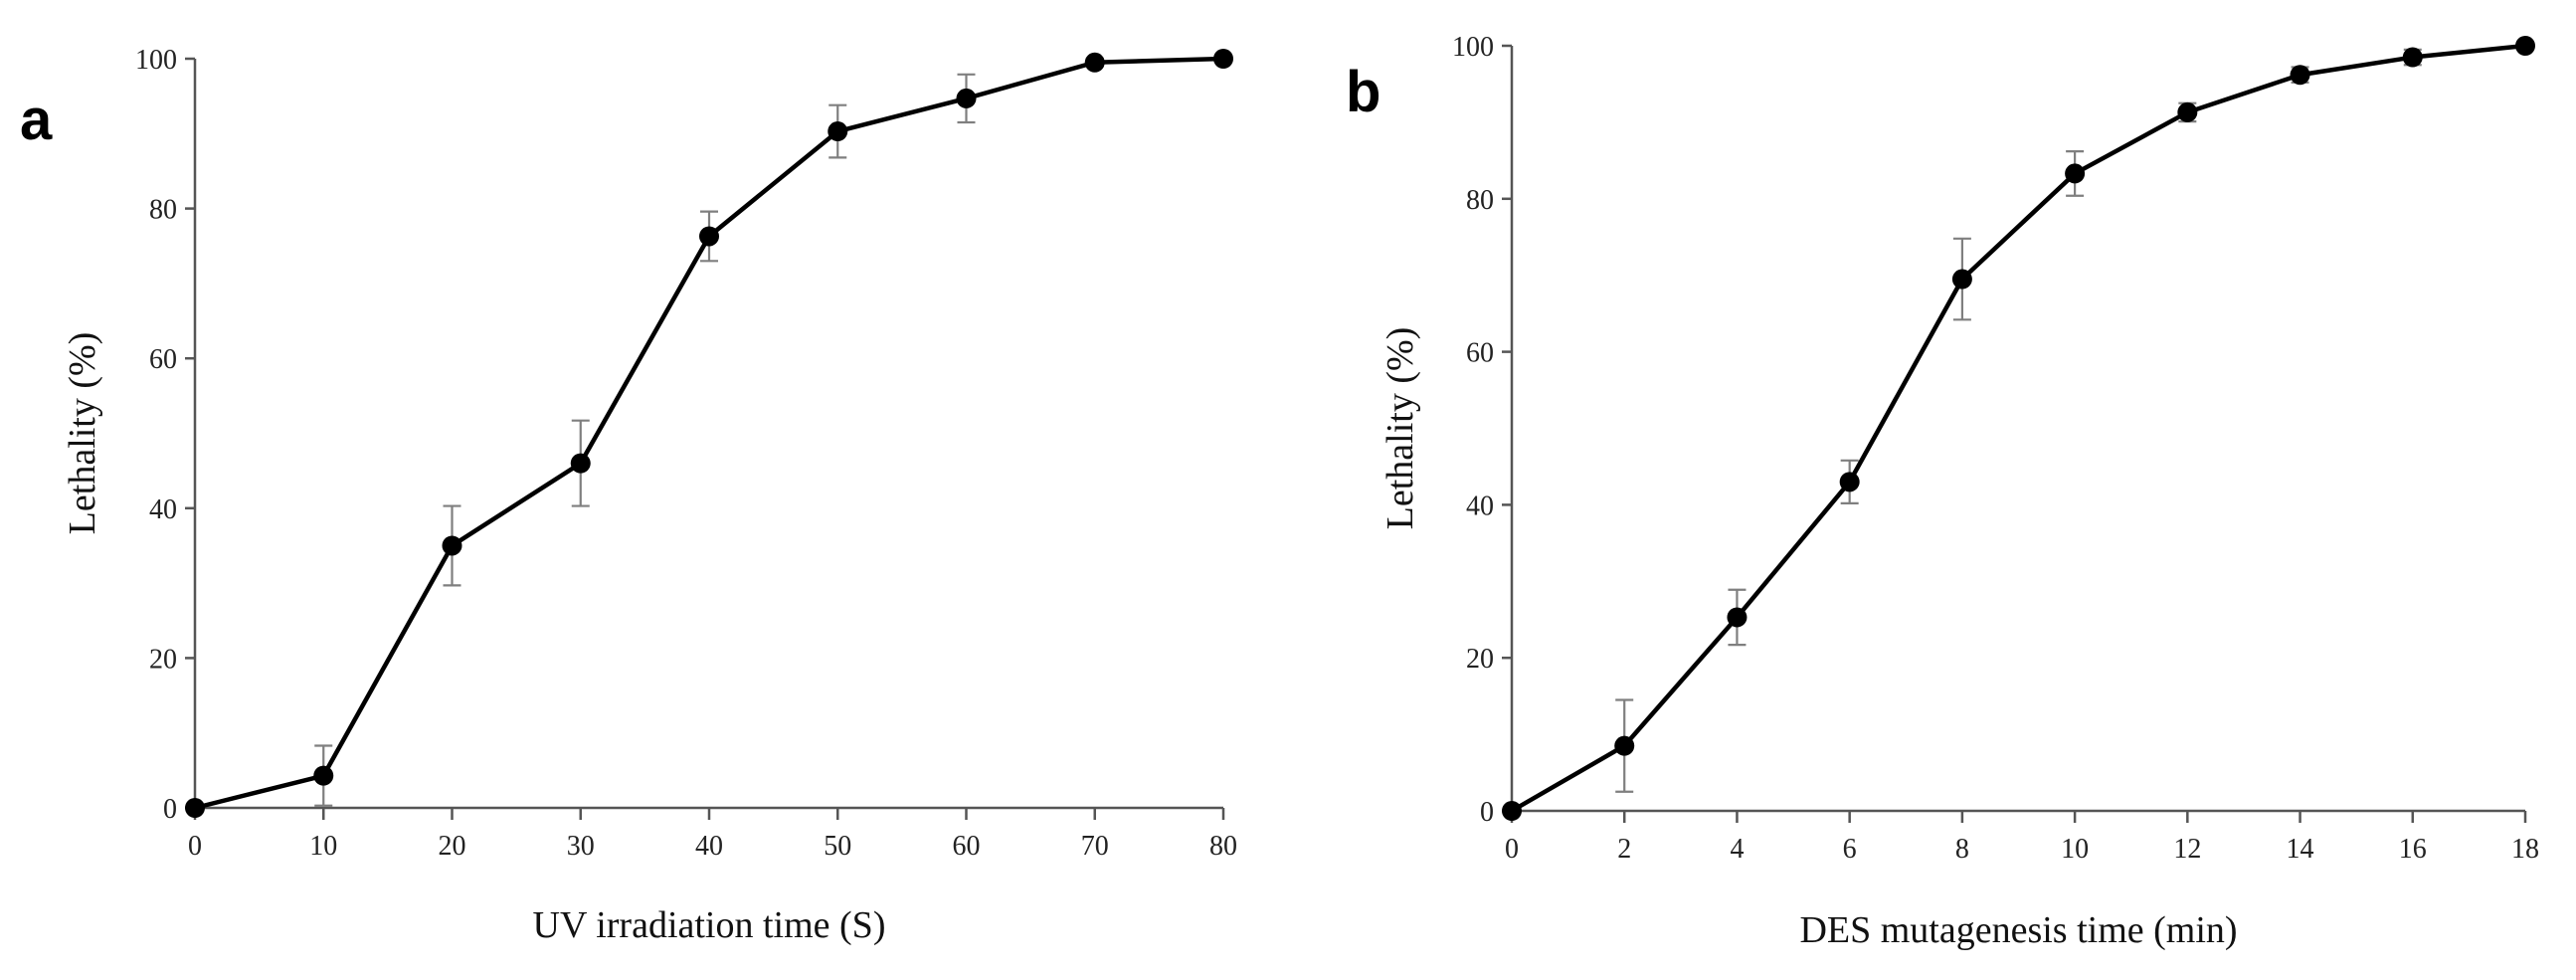 This screenshot has width=2576, height=980. What do you see at coordinates (36, 120) in the screenshot?
I see `panel-label-a: a` at bounding box center [36, 120].